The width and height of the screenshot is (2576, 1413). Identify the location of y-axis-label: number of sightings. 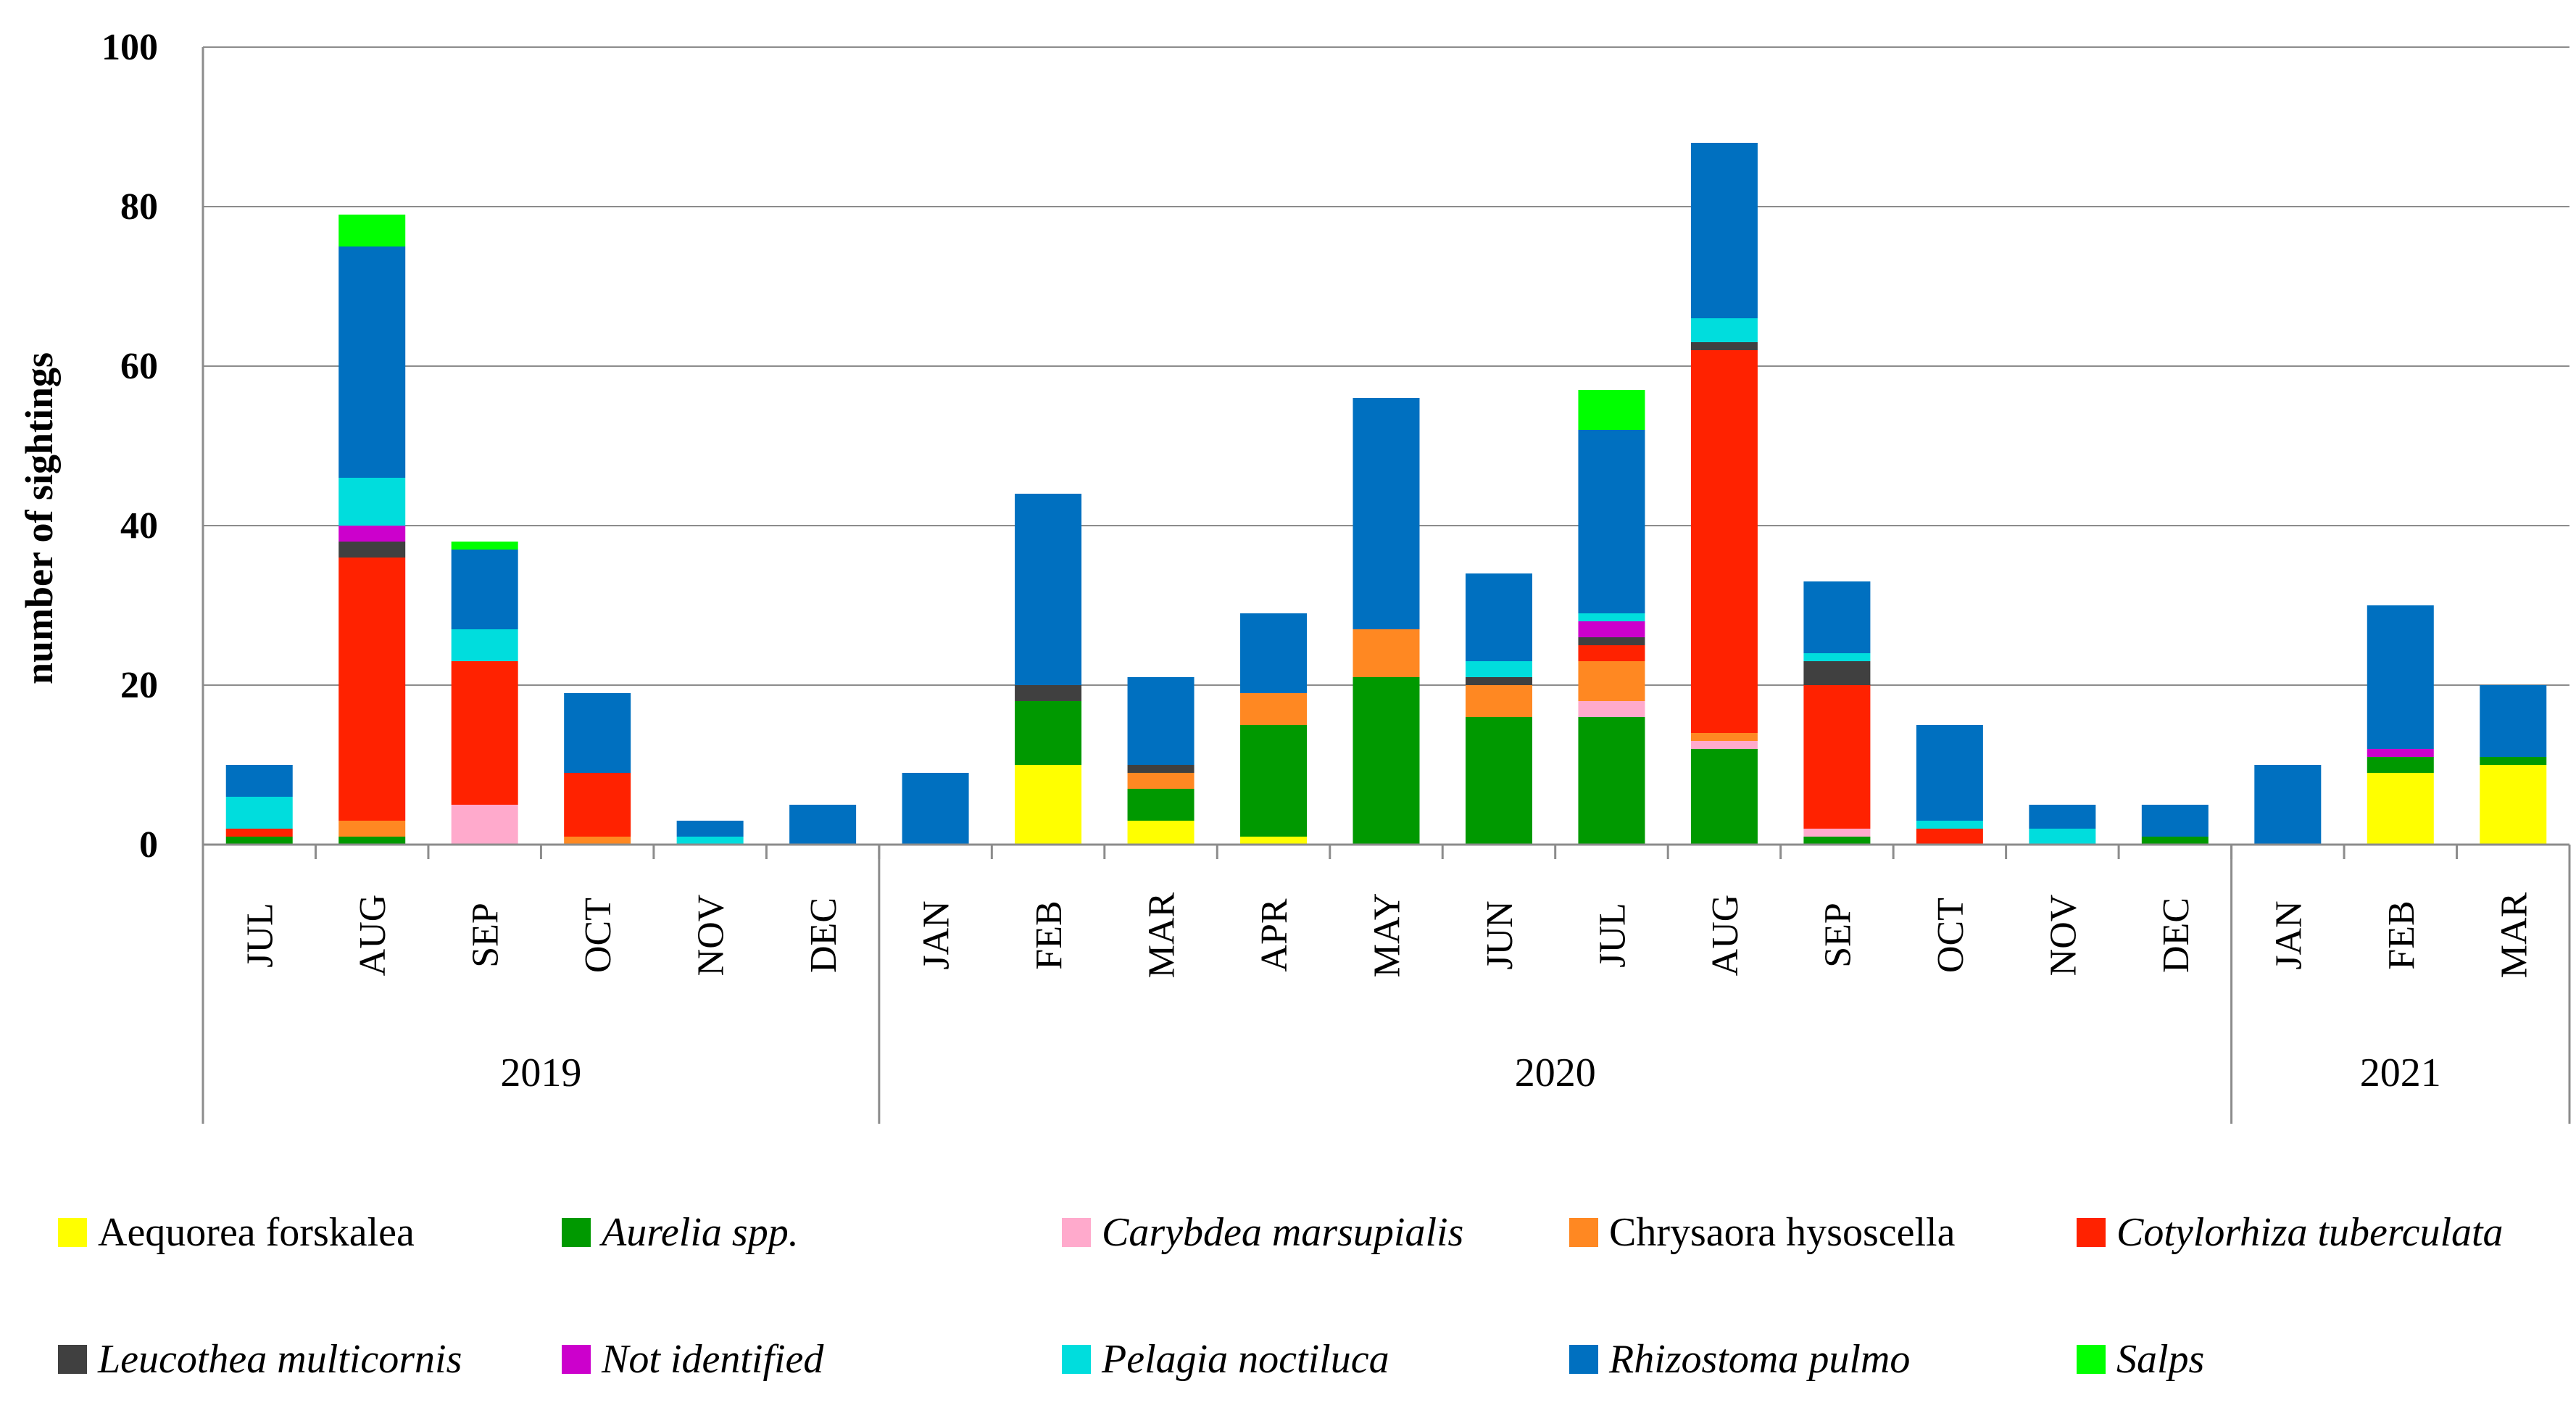
(39, 518).